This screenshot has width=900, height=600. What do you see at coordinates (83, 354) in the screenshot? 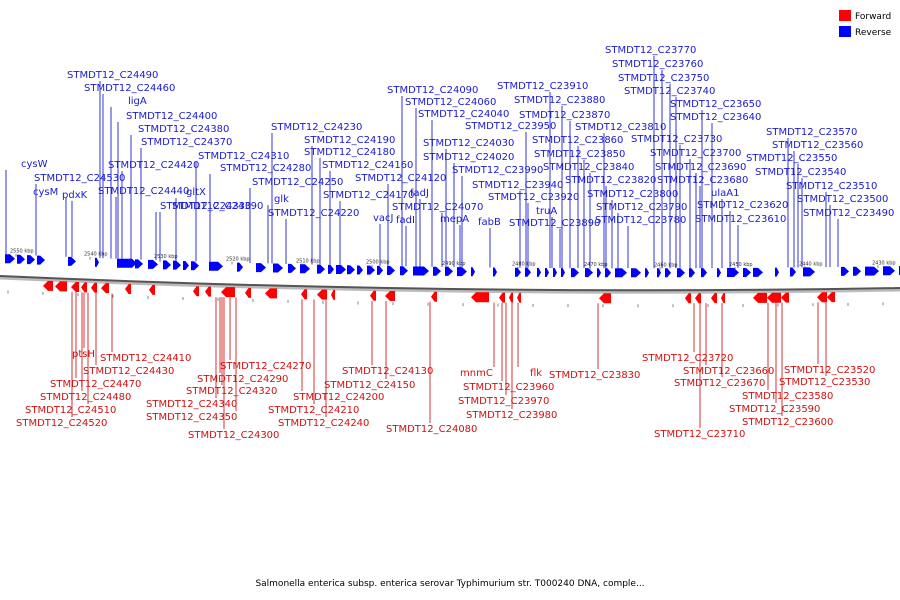
I see `forward-gene-label: ptsH` at bounding box center [83, 354].